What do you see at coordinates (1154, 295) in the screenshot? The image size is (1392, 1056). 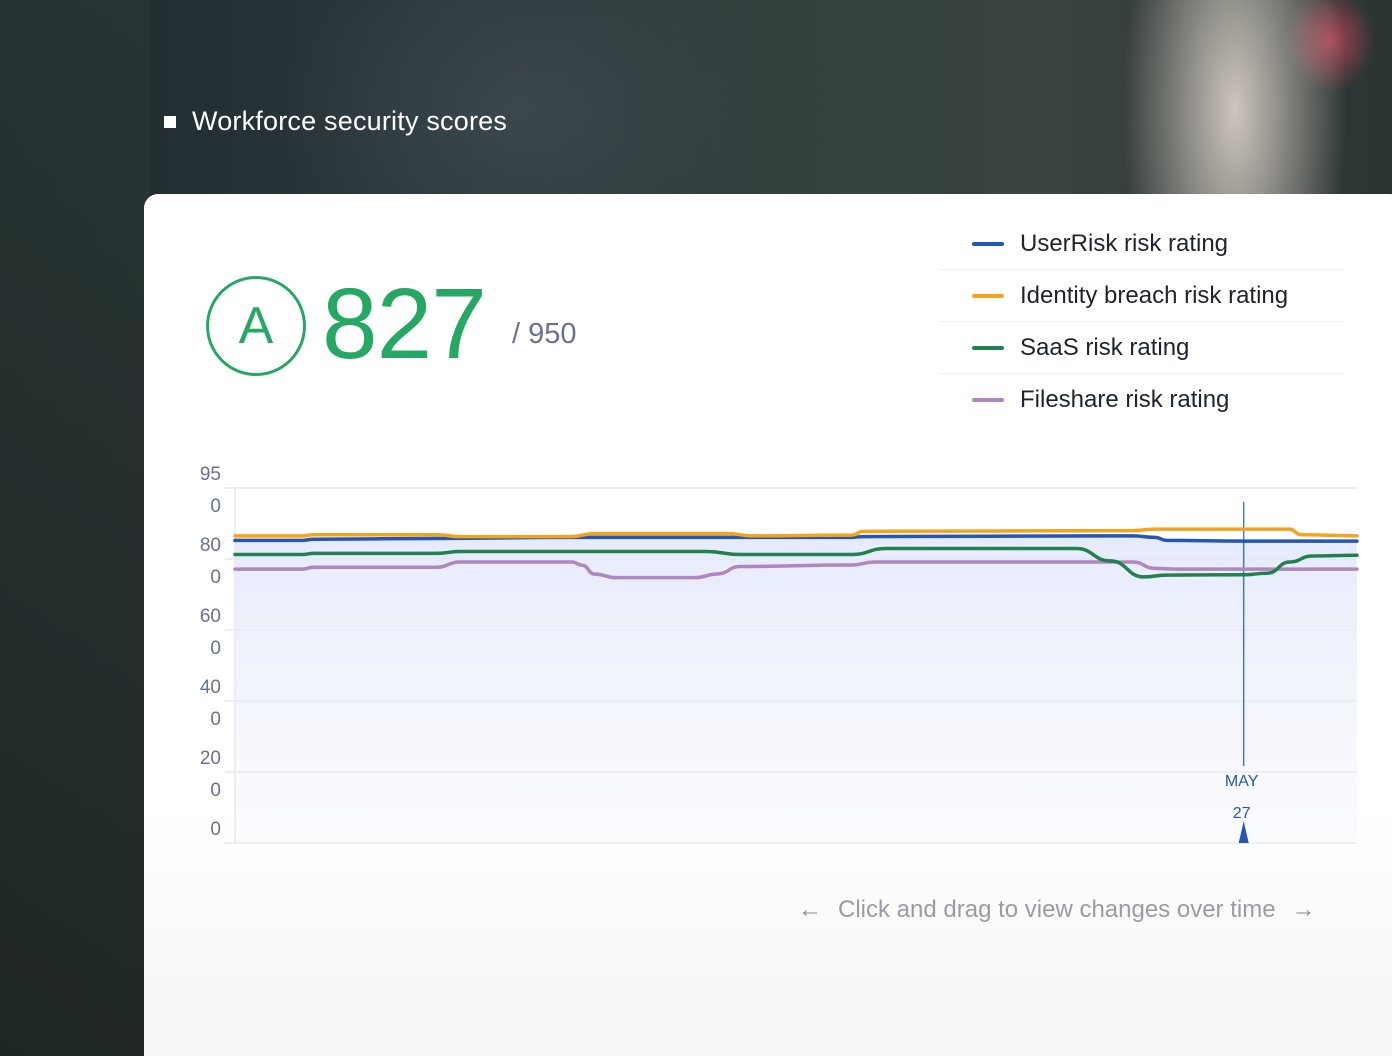 I see `legend-label: Identity breach risk rating` at bounding box center [1154, 295].